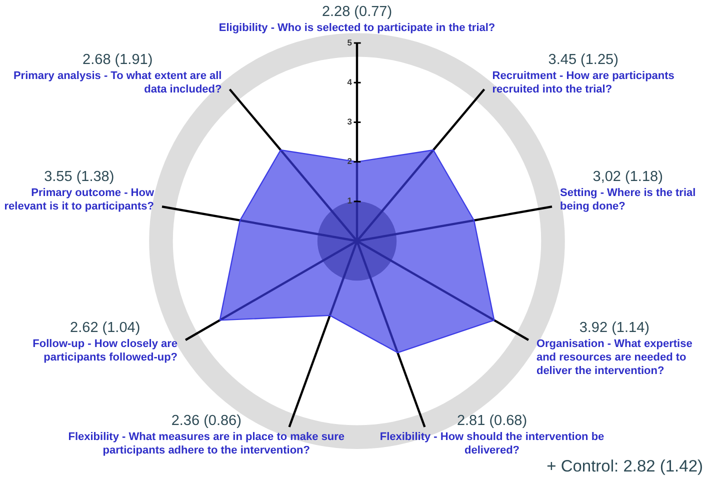 The height and width of the screenshot is (485, 709). I want to click on y-tick-label: 4, so click(349, 81).